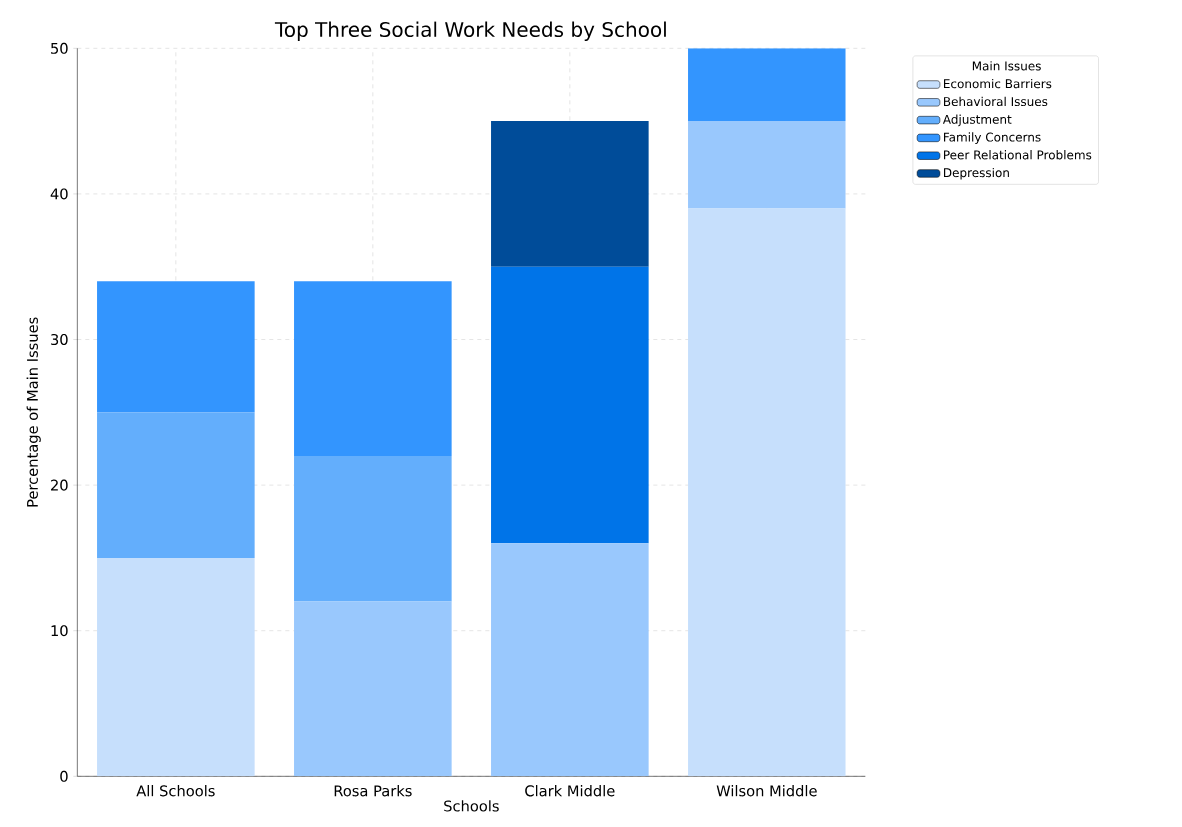 The width and height of the screenshot is (1182, 827). What do you see at coordinates (570, 791) in the screenshot?
I see `x-tick-label: Clark Middle` at bounding box center [570, 791].